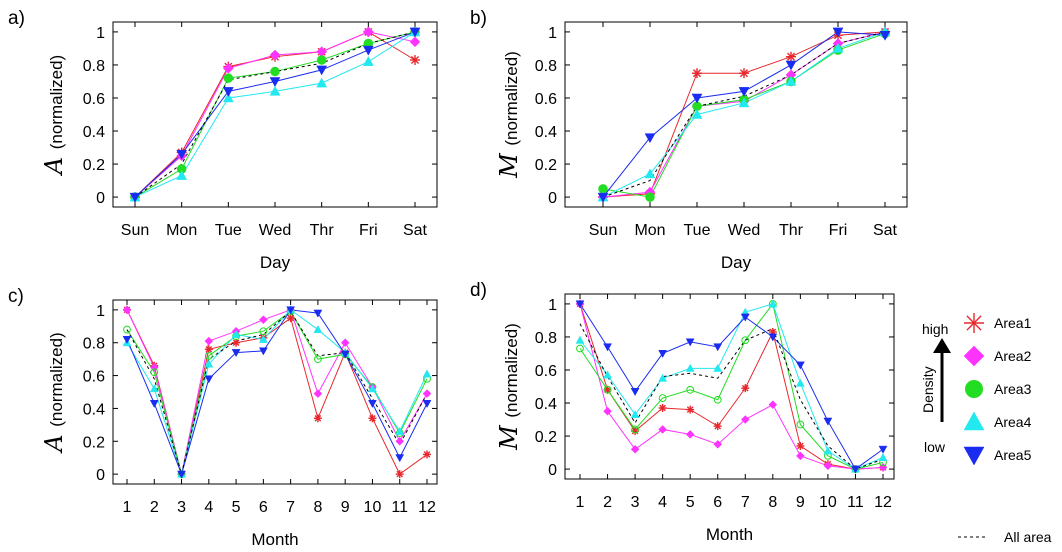 Image resolution: width=1062 pixels, height=552 pixels. I want to click on x-tick-label: Fri, so click(838, 230).